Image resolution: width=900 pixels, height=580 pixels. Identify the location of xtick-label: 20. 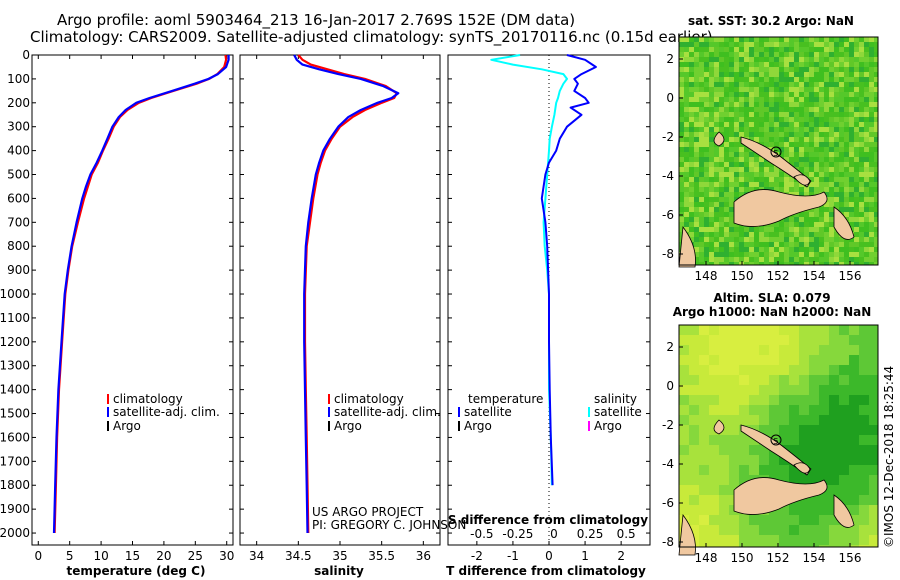
(163, 556).